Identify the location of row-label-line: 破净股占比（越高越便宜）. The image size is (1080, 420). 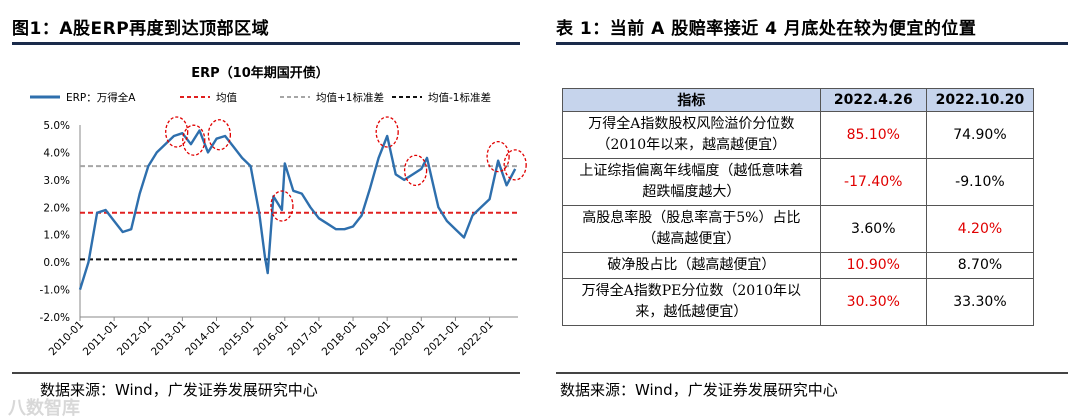
(691, 265).